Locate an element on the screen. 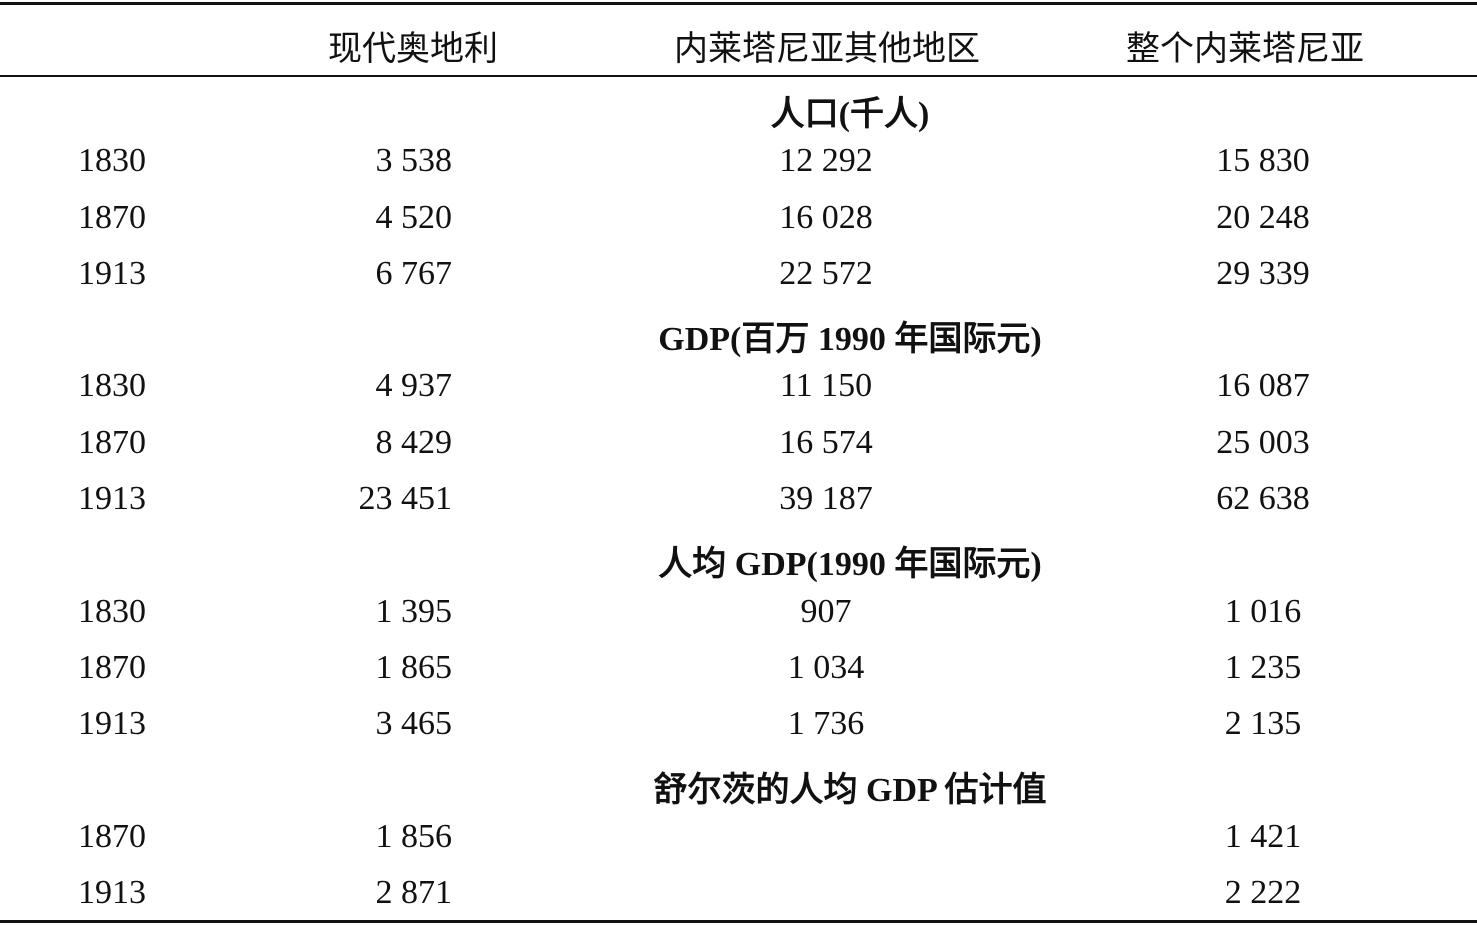 The image size is (1477, 926). modern-austria-cell: 3 465 is located at coordinates (414, 724).